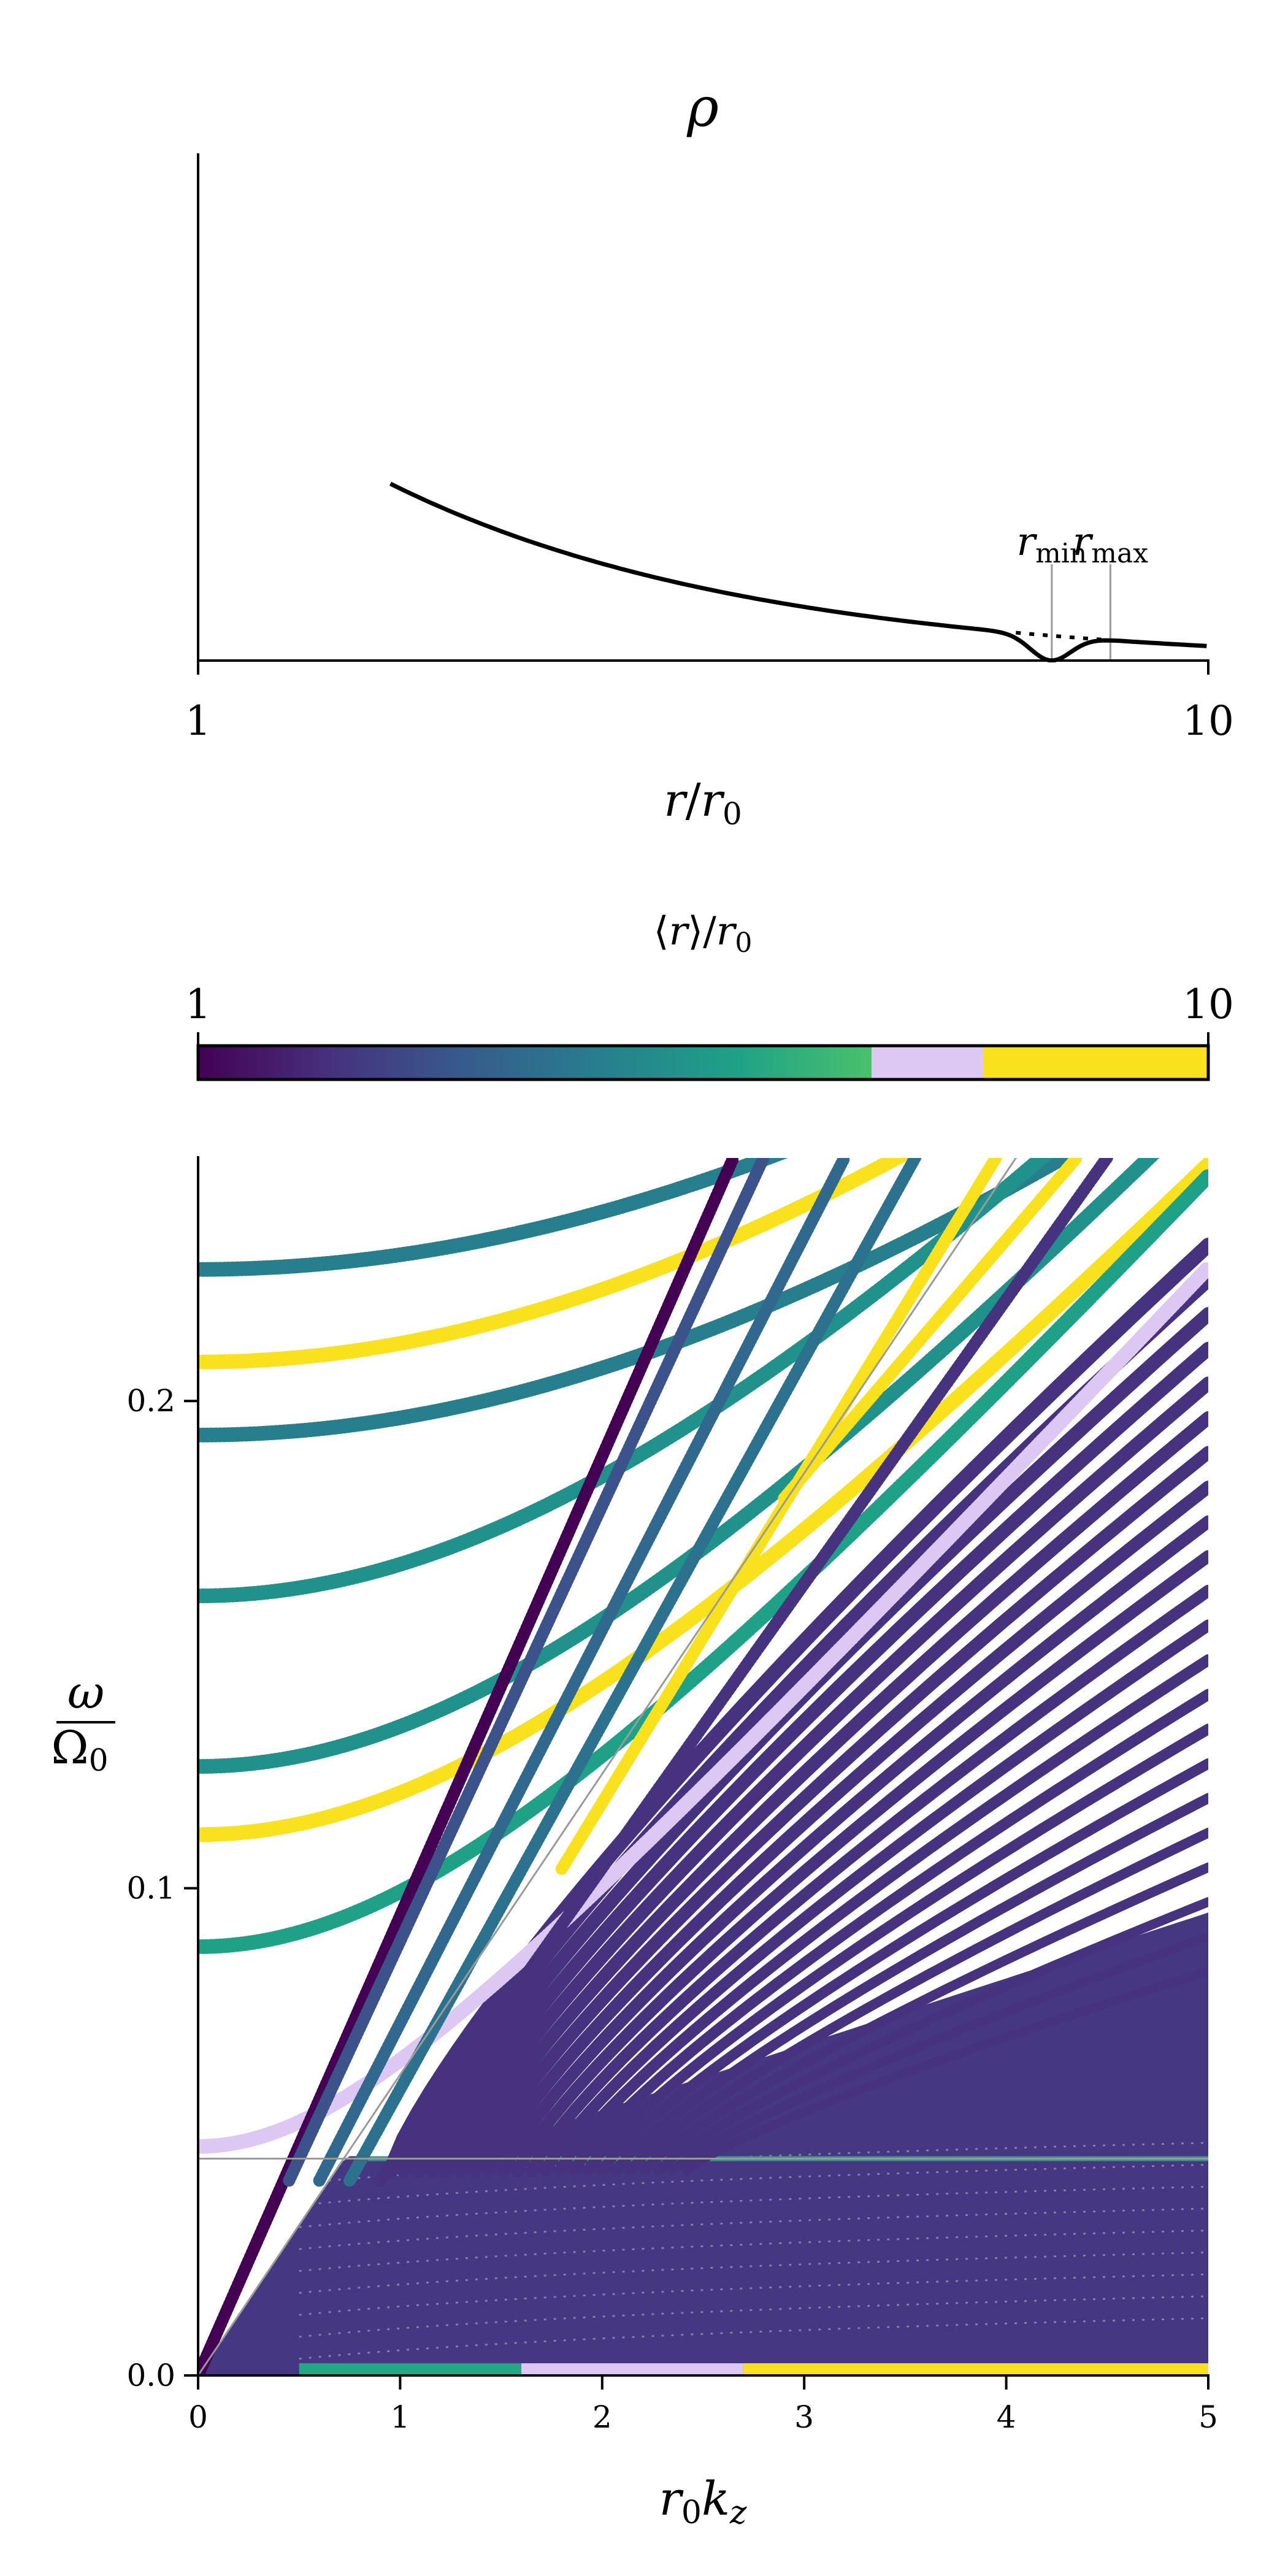 This screenshot has height=2576, width=1288. Describe the element at coordinates (709, 703) in the screenshot. I see `density-x-ticks: 1 10` at that location.